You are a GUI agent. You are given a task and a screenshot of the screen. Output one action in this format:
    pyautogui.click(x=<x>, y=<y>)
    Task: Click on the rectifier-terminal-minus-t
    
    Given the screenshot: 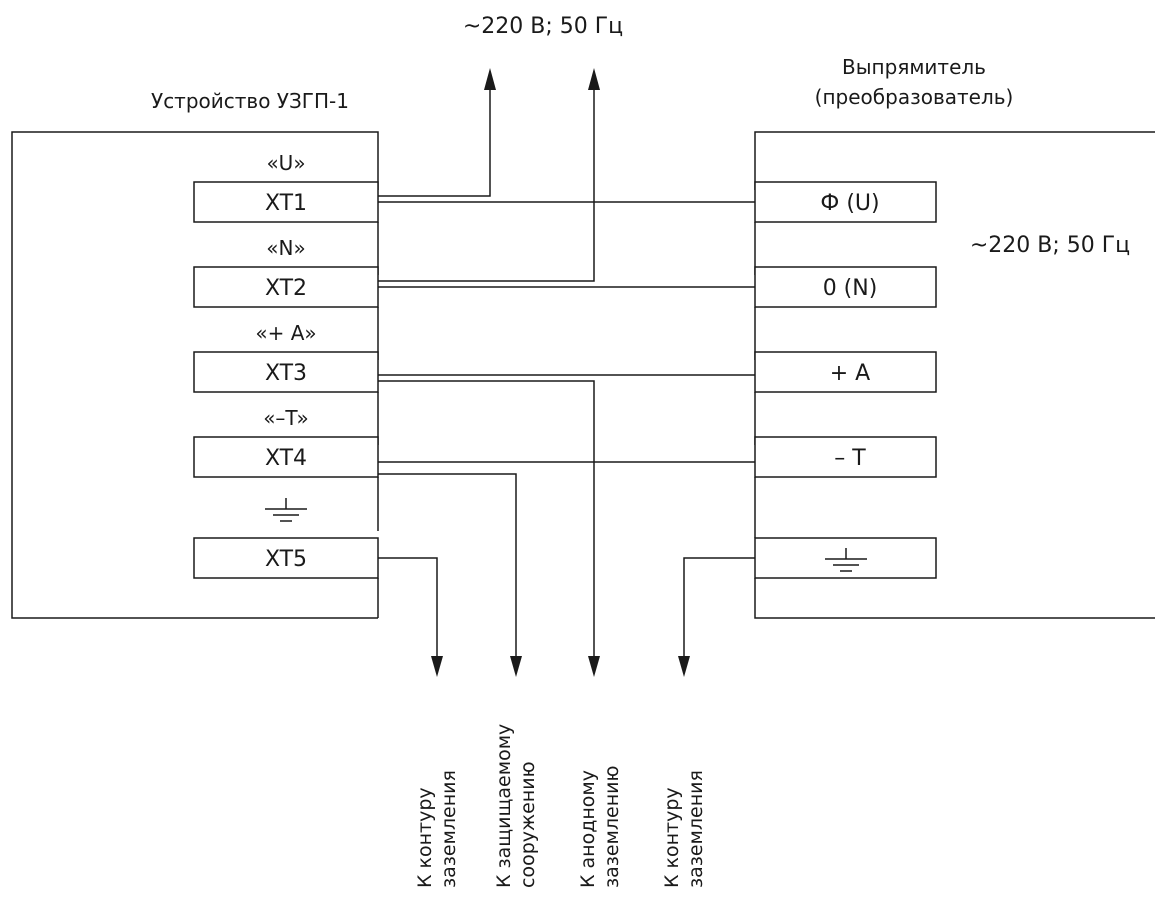 What is the action you would take?
    pyautogui.click(x=845, y=457)
    